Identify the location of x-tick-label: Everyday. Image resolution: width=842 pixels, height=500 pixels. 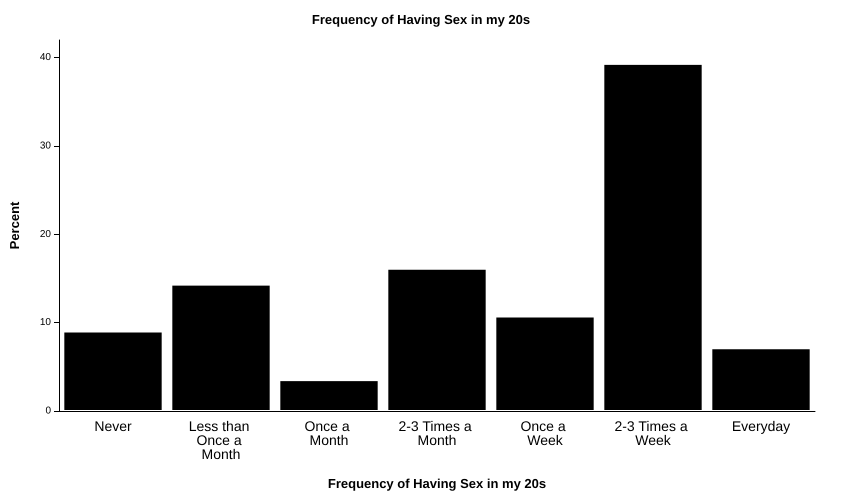
(761, 426).